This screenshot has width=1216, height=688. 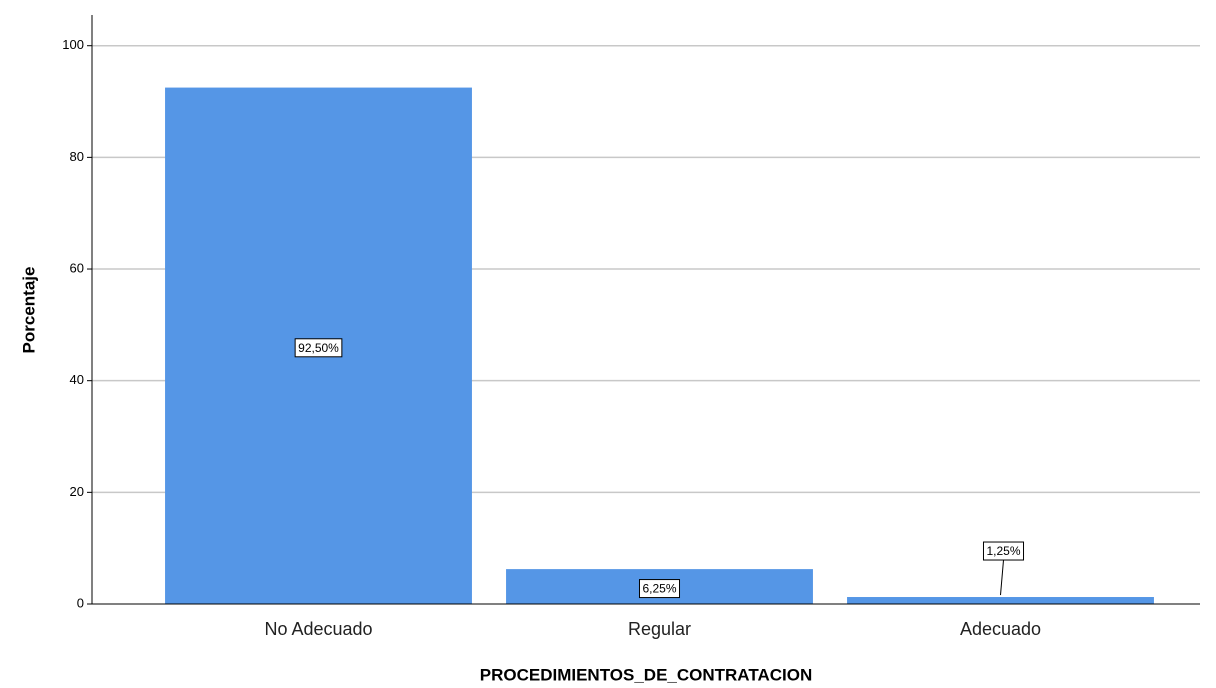 I want to click on x-tick-label: Regular, so click(x=659, y=629).